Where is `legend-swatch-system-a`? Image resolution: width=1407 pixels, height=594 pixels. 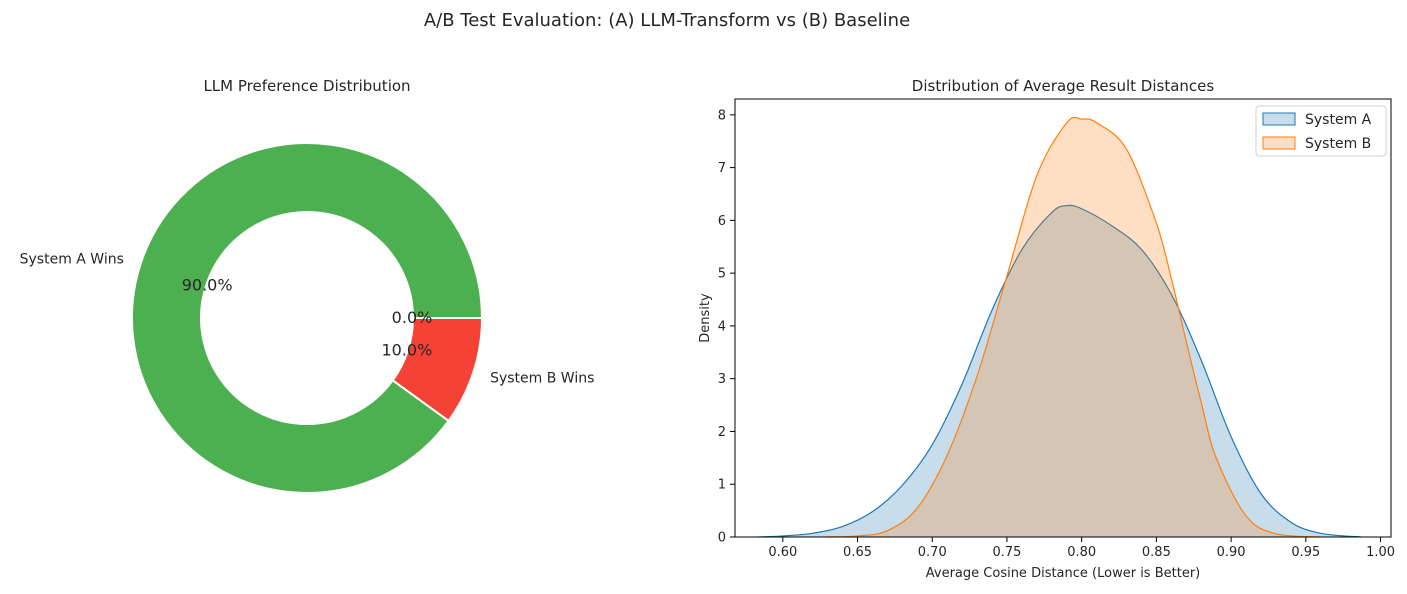 legend-swatch-system-a is located at coordinates (1279, 119).